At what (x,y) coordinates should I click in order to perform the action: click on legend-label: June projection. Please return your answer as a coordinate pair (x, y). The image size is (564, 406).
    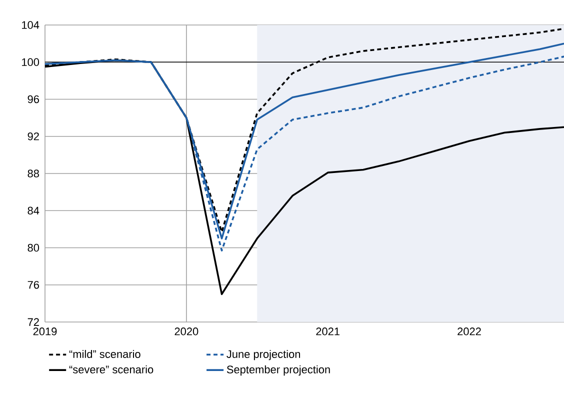
    Looking at the image, I should click on (263, 355).